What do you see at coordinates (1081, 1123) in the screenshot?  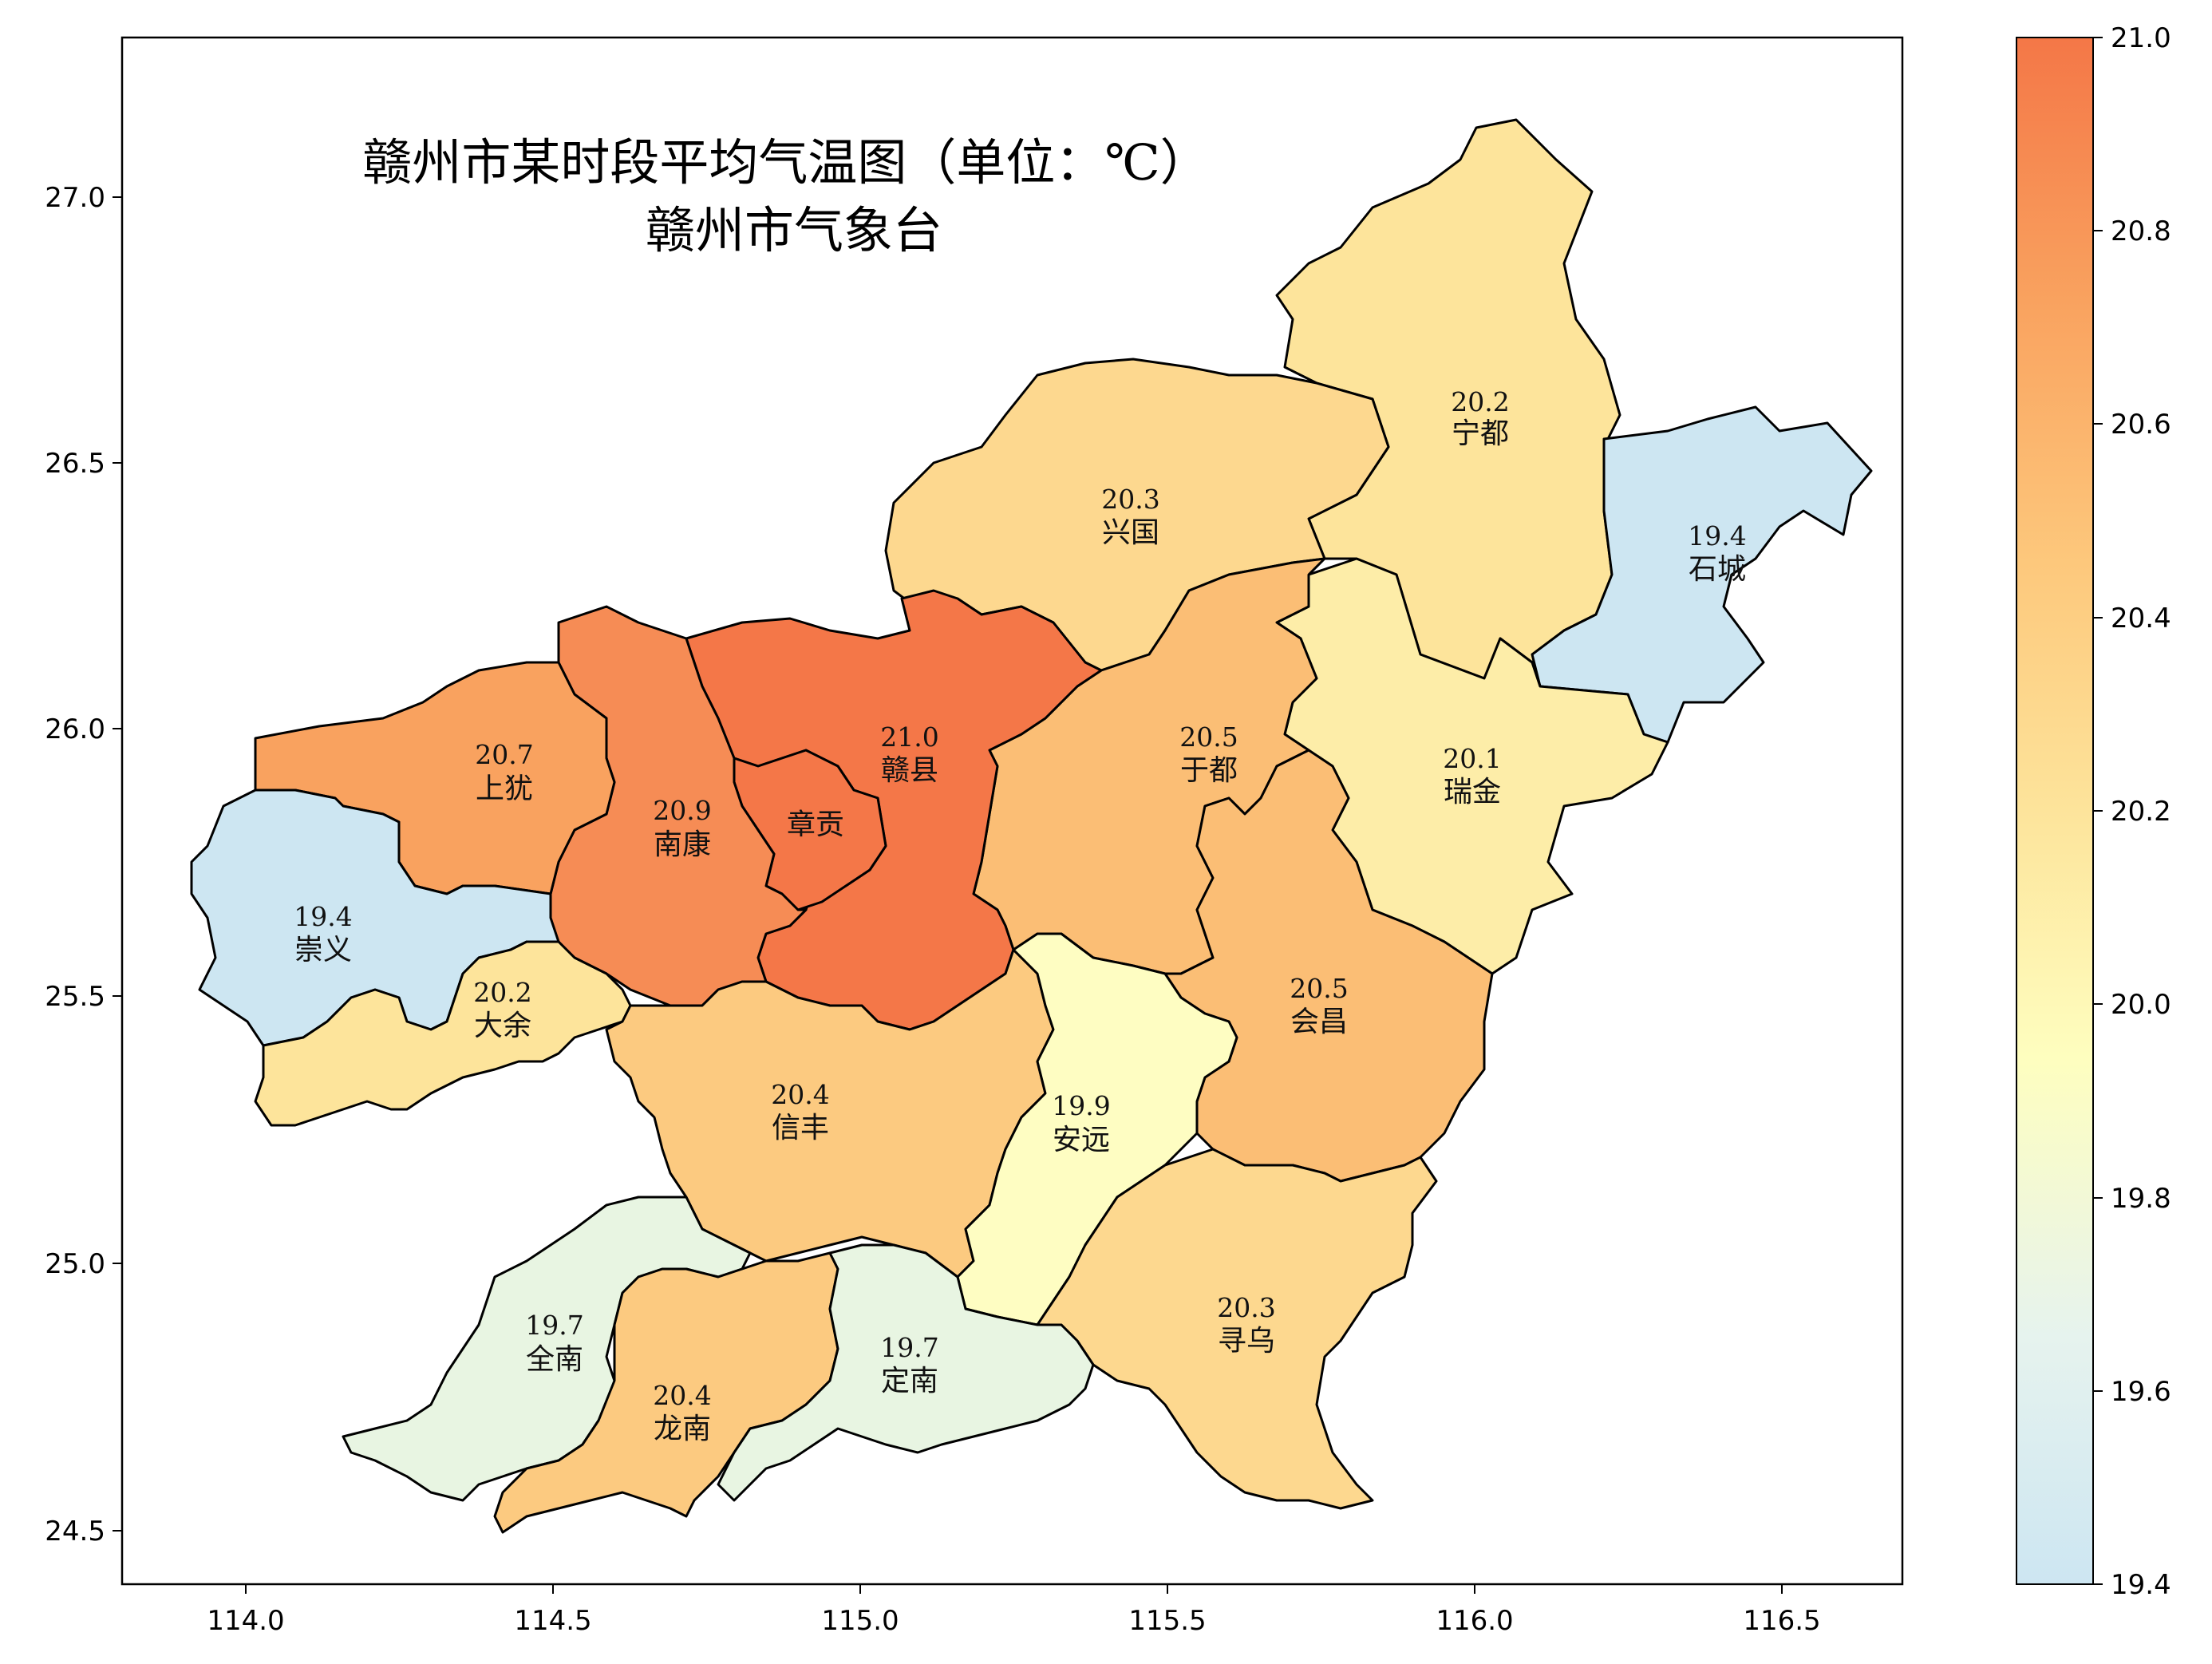 I see `label-anyuan: 19.9安远` at bounding box center [1081, 1123].